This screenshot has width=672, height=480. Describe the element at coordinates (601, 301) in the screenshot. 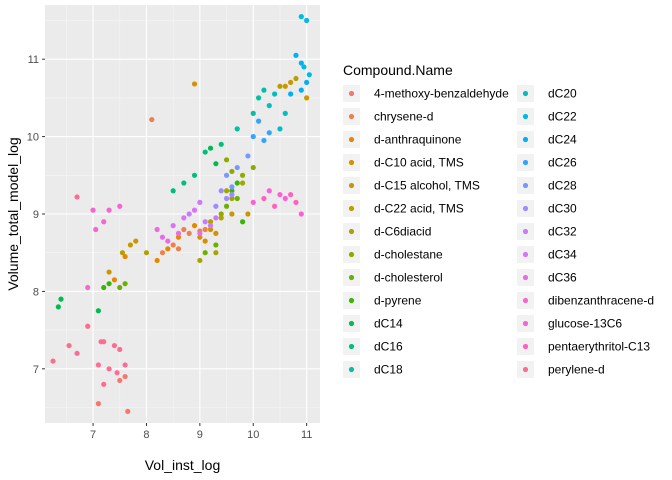

I see `legend-label: dibenzanthracene-d` at that location.